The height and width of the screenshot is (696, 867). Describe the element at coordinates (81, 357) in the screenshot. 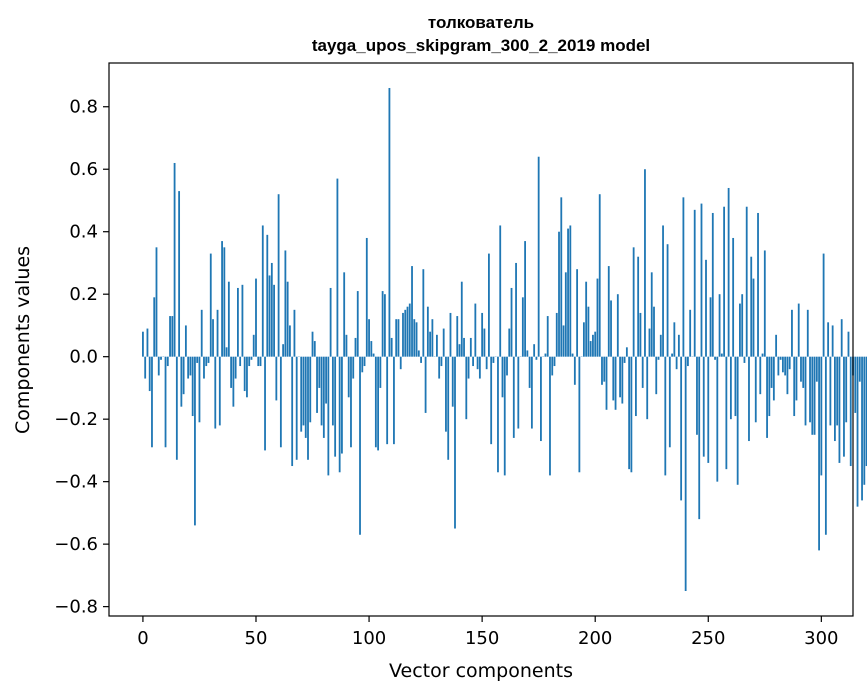

I see `y-axis-ticks: −0.8 −0.6 −0.4 −0.2 0.0 0.2 0.4 0.6 0.8` at that location.